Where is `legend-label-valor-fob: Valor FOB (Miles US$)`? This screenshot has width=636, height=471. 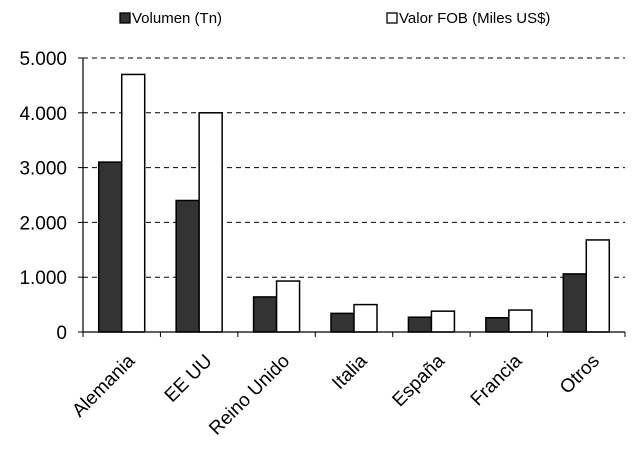
legend-label-valor-fob: Valor FOB (Miles US$) is located at coordinates (474, 18).